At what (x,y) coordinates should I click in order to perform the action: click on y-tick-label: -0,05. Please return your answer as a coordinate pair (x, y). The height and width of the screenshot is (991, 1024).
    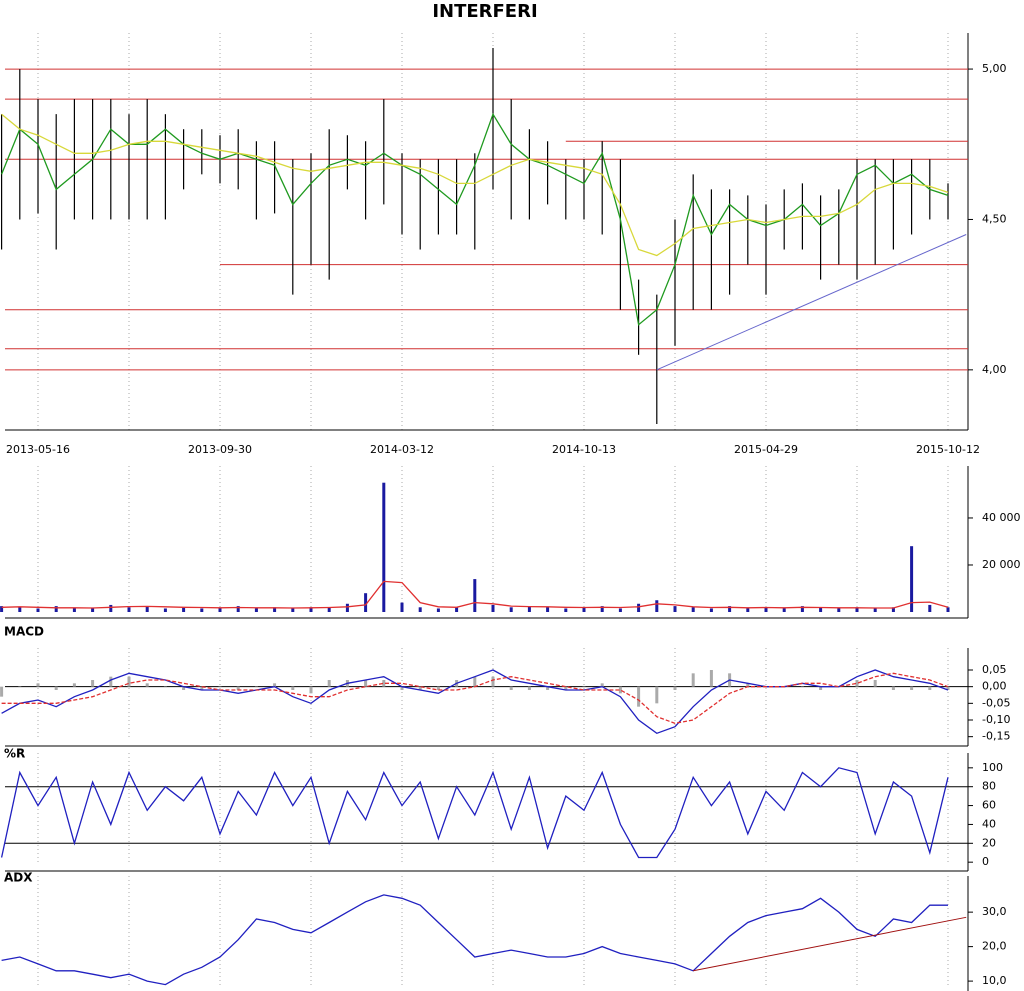
    Looking at the image, I should click on (996, 702).